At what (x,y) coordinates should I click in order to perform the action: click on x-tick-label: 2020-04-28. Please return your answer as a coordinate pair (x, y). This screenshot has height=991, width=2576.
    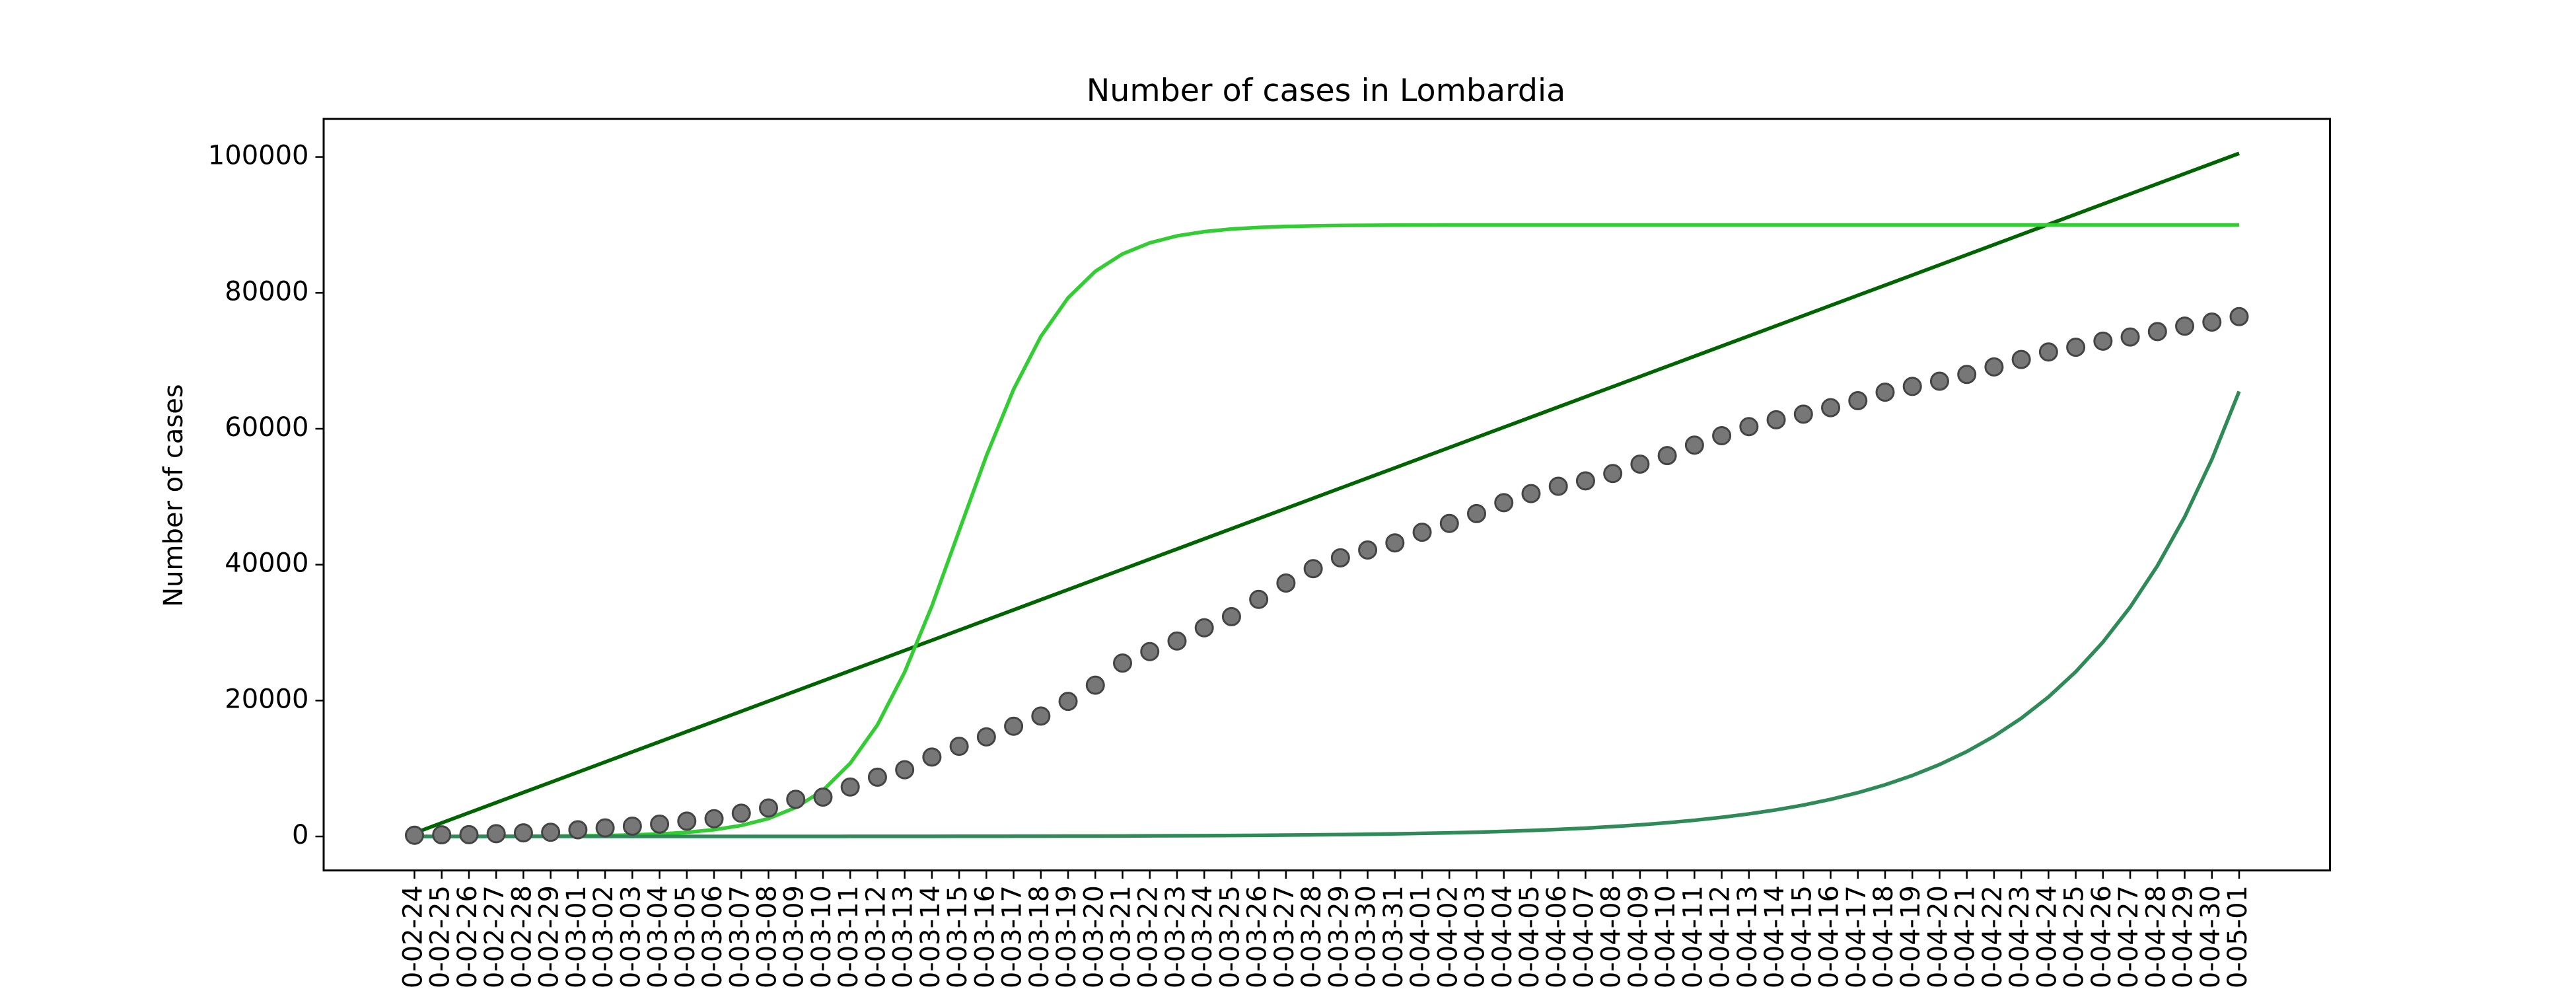
    Looking at the image, I should click on (2156, 938).